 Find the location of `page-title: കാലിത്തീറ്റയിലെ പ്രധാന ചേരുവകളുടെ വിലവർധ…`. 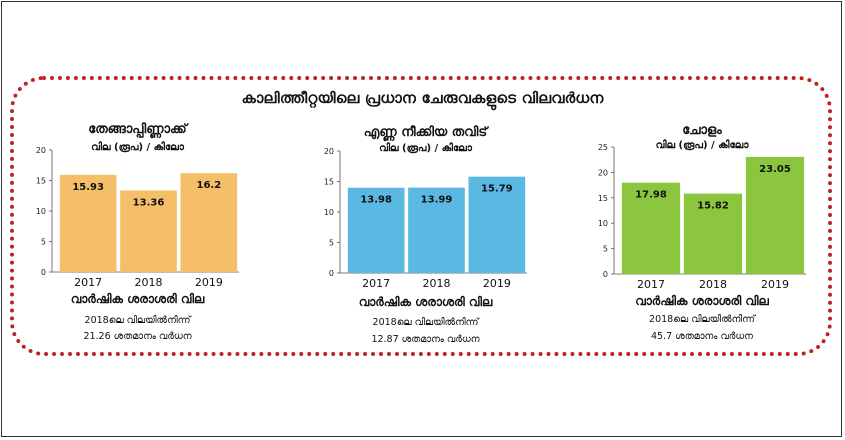

page-title: കാലിത്തീറ്റയിലെ പ്രധാന ചേരുവകളുടെ വിലവർധ… is located at coordinates (422, 98).